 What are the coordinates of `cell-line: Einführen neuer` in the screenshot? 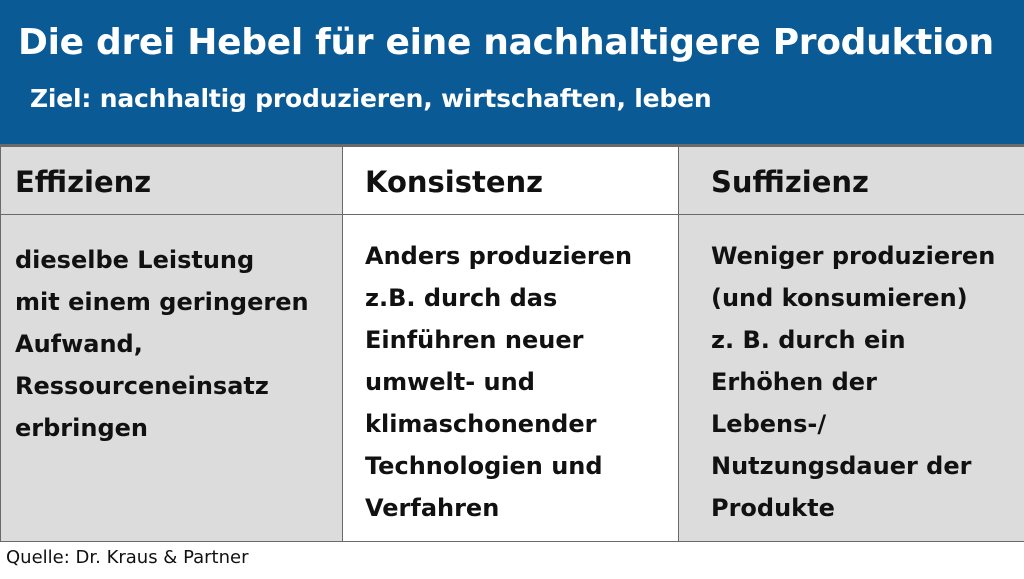 It's located at (474, 340).